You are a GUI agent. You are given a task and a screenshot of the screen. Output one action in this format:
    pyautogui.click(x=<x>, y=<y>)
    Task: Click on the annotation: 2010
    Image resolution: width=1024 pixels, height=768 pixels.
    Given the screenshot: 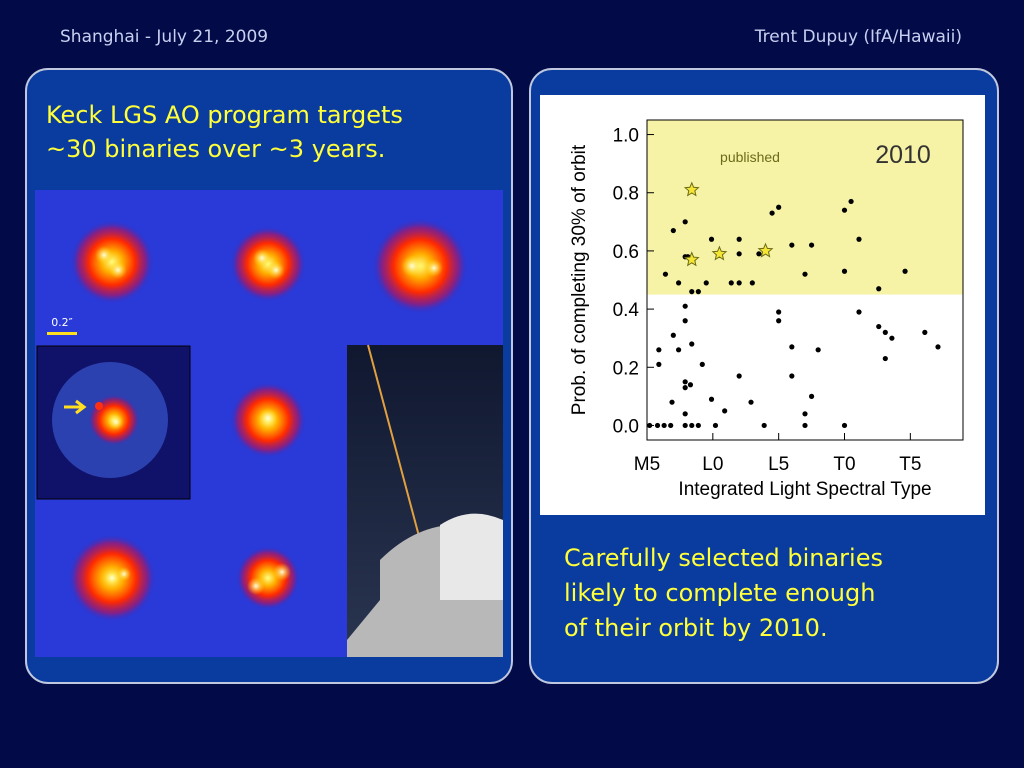 What is the action you would take?
    pyautogui.click(x=903, y=155)
    